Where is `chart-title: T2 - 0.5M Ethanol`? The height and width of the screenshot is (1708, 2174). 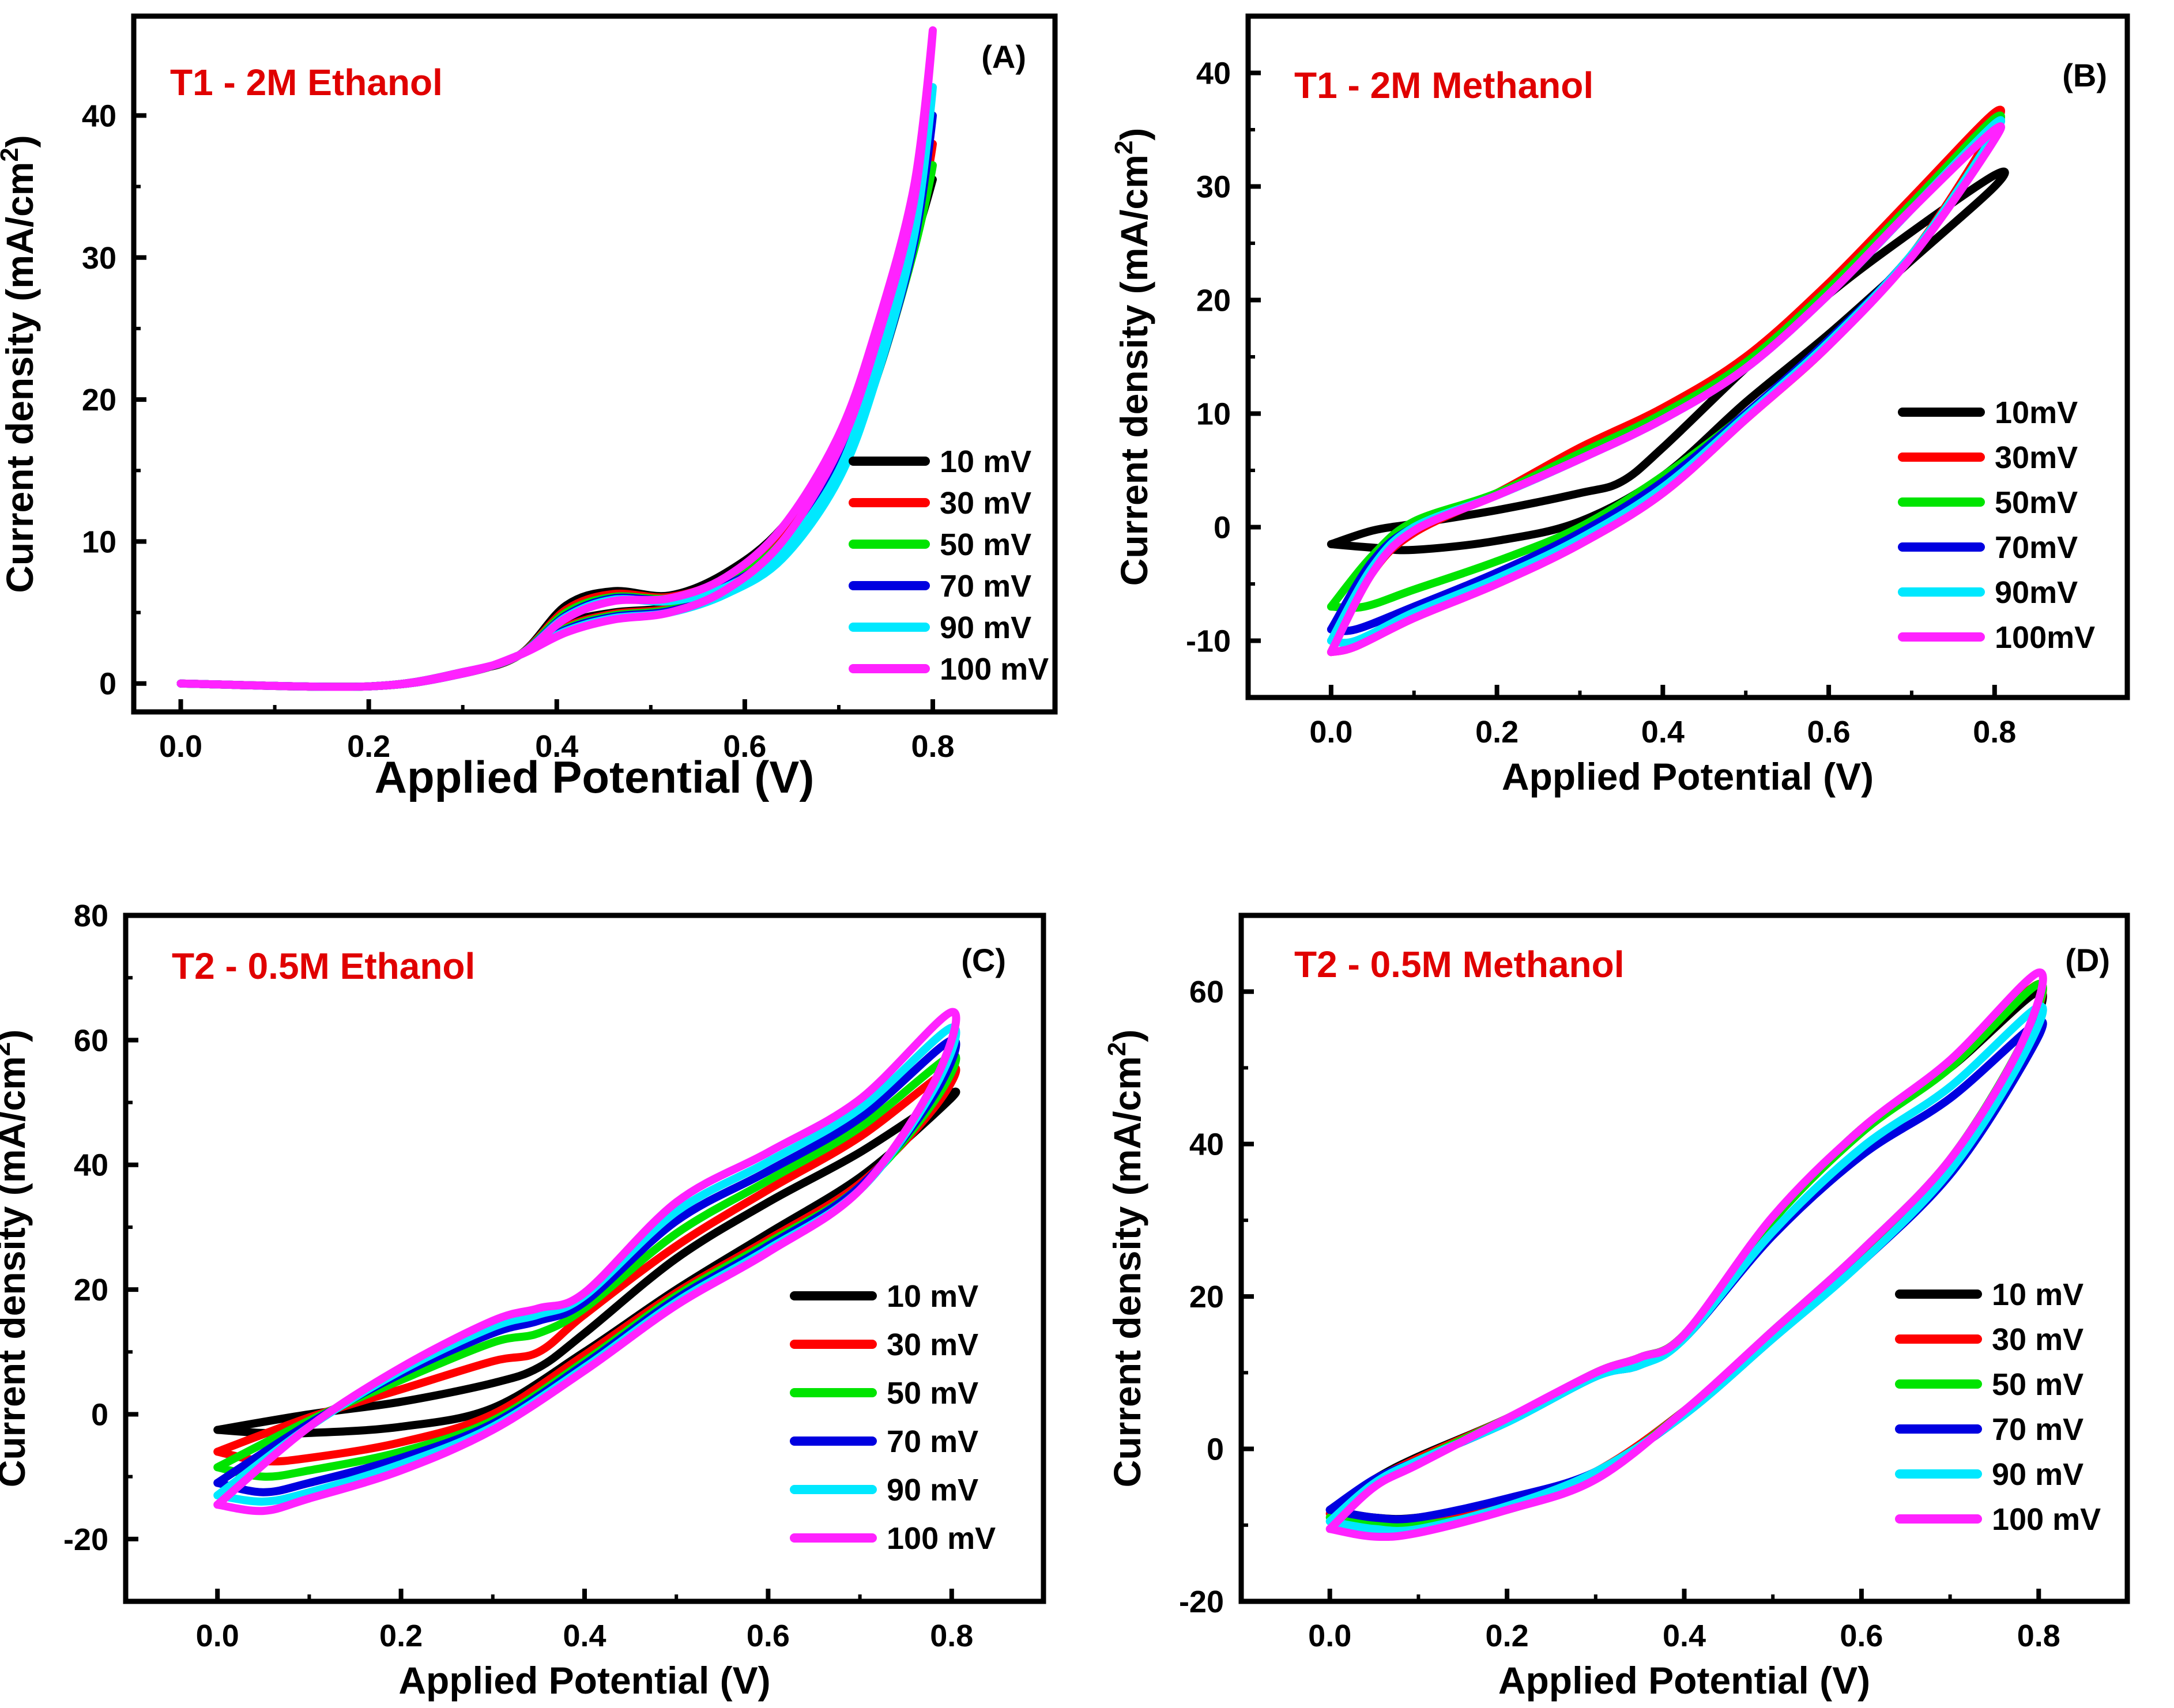
chart-title: T2 - 0.5M Ethanol is located at coordinates (324, 966).